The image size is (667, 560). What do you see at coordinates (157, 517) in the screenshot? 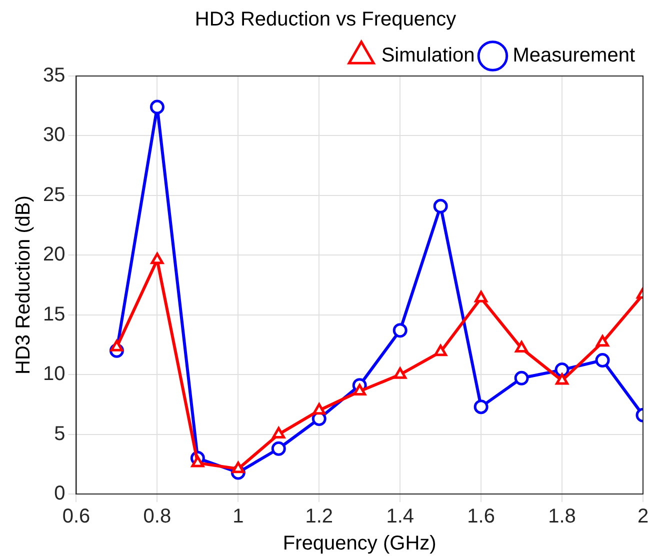
I see `x-tick-label: 0.8` at bounding box center [157, 517].